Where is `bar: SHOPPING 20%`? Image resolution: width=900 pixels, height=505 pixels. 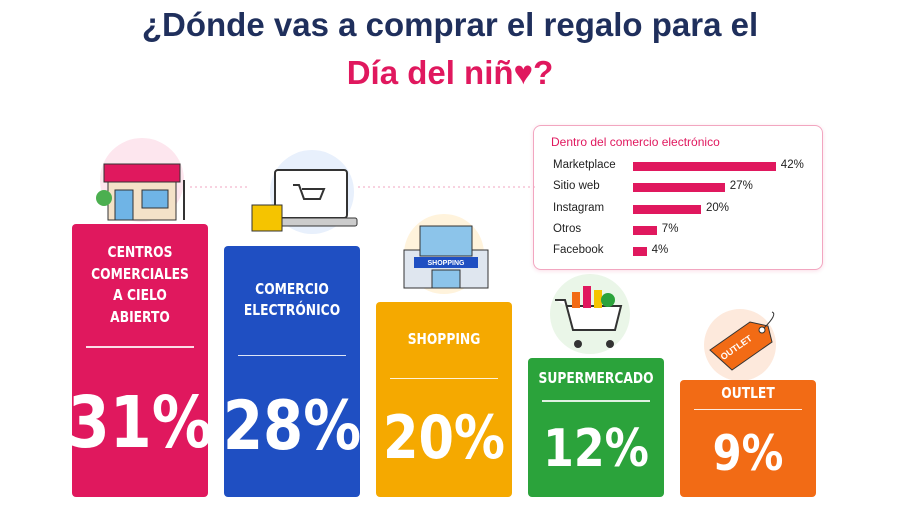 bar: SHOPPING 20% is located at coordinates (444, 399).